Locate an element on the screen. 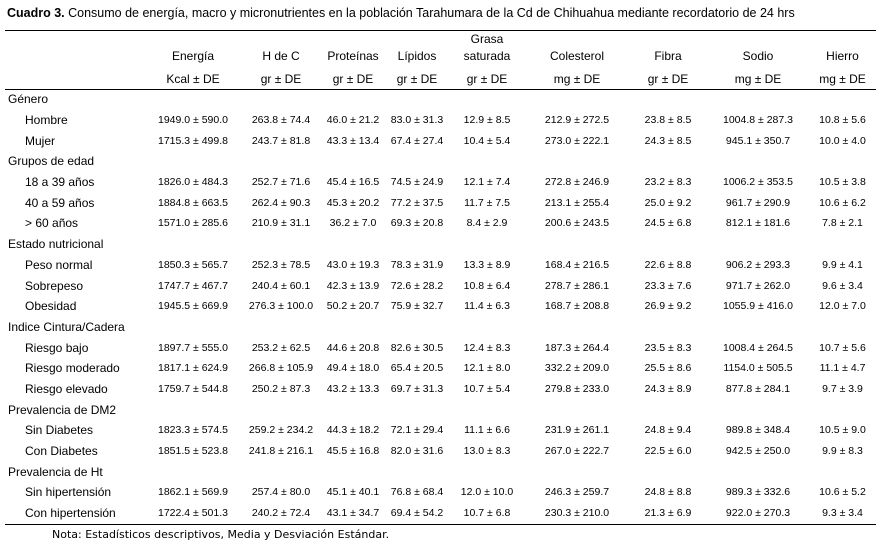 Image resolution: width=885 pixels, height=560 pixels. table-cell: 13.0 ± 8.3 is located at coordinates (487, 451).